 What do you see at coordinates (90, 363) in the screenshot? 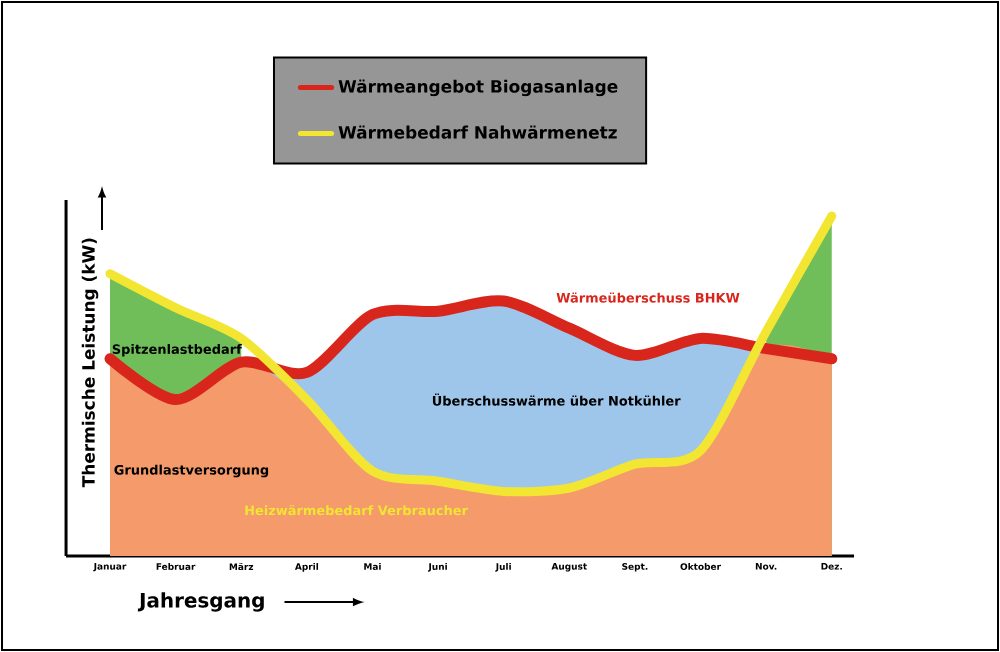
I see `y-axis-title: Thermische Leistung (kW)` at bounding box center [90, 363].